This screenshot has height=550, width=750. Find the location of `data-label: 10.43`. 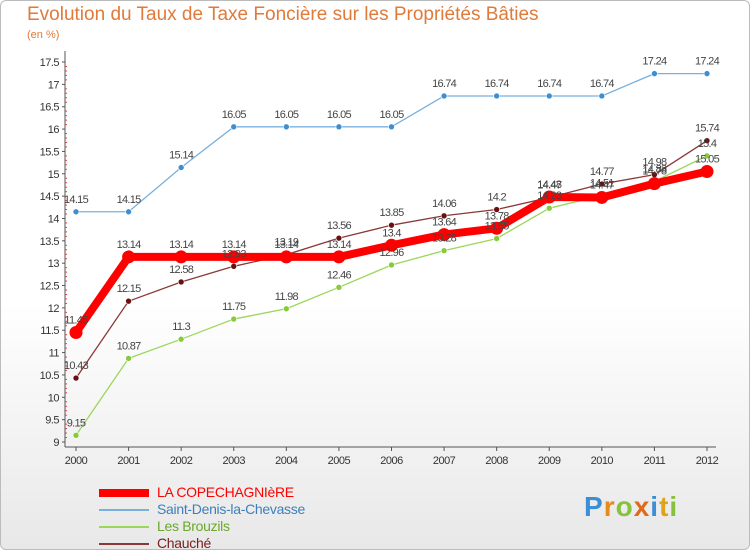

data-label: 10.43 is located at coordinates (76, 366).